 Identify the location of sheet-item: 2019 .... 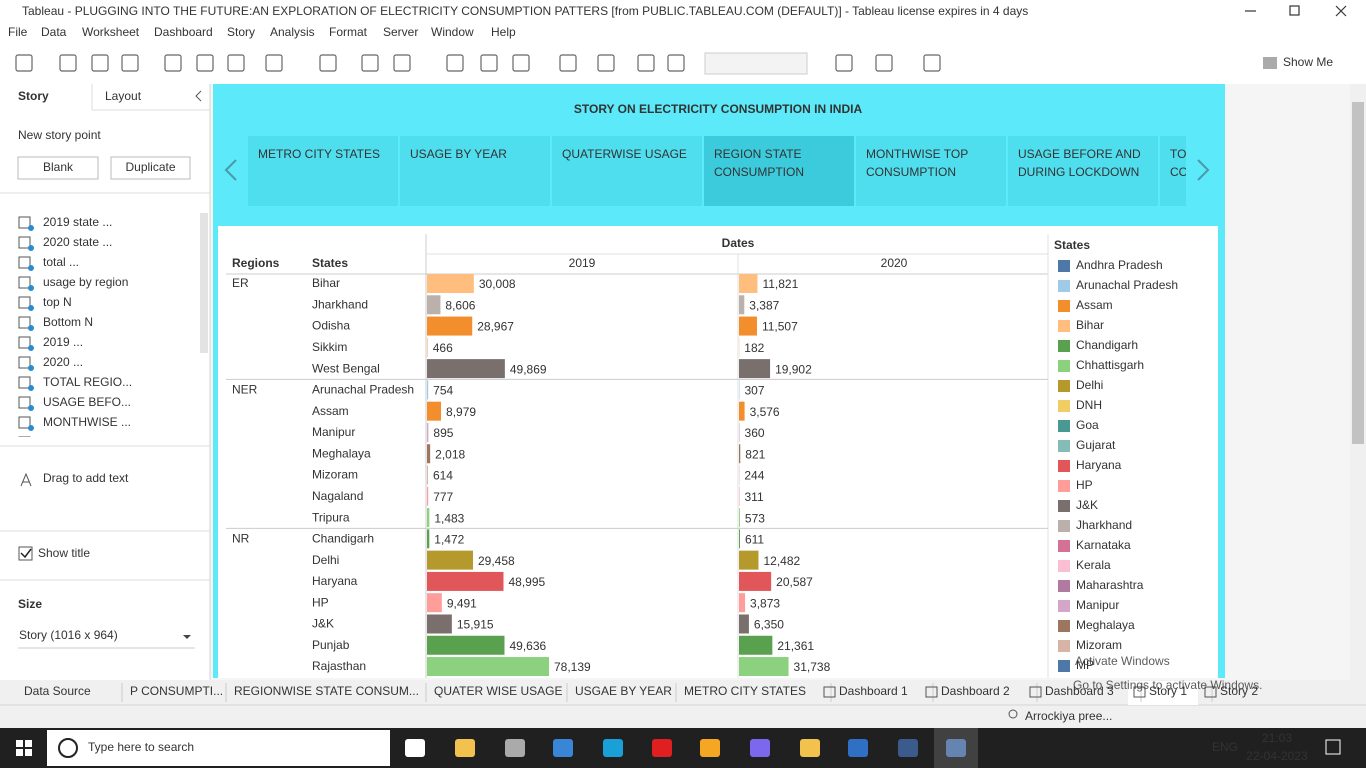
(63, 342).